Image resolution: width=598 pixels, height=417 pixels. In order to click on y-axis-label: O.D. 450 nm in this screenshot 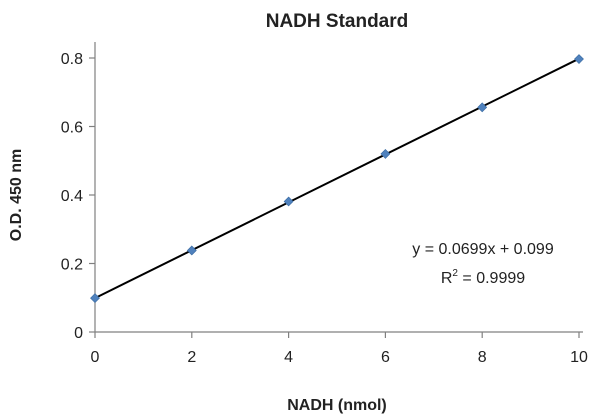, I will do `click(16, 195)`.